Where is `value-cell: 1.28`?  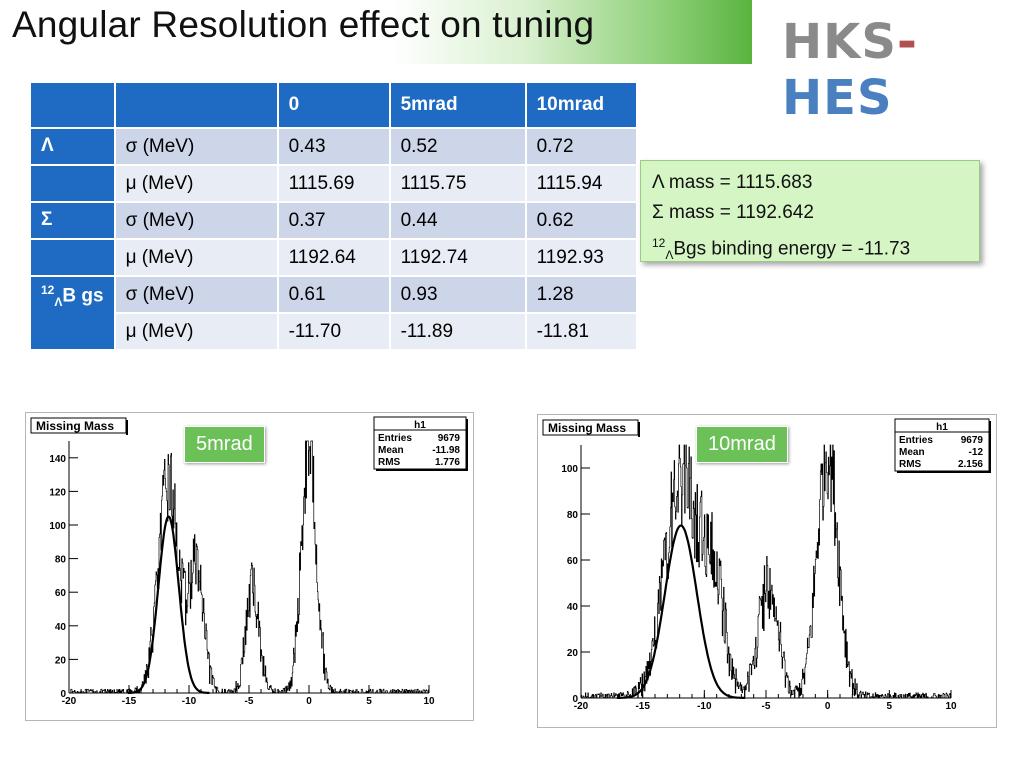 value-cell: 1.28 is located at coordinates (581, 294).